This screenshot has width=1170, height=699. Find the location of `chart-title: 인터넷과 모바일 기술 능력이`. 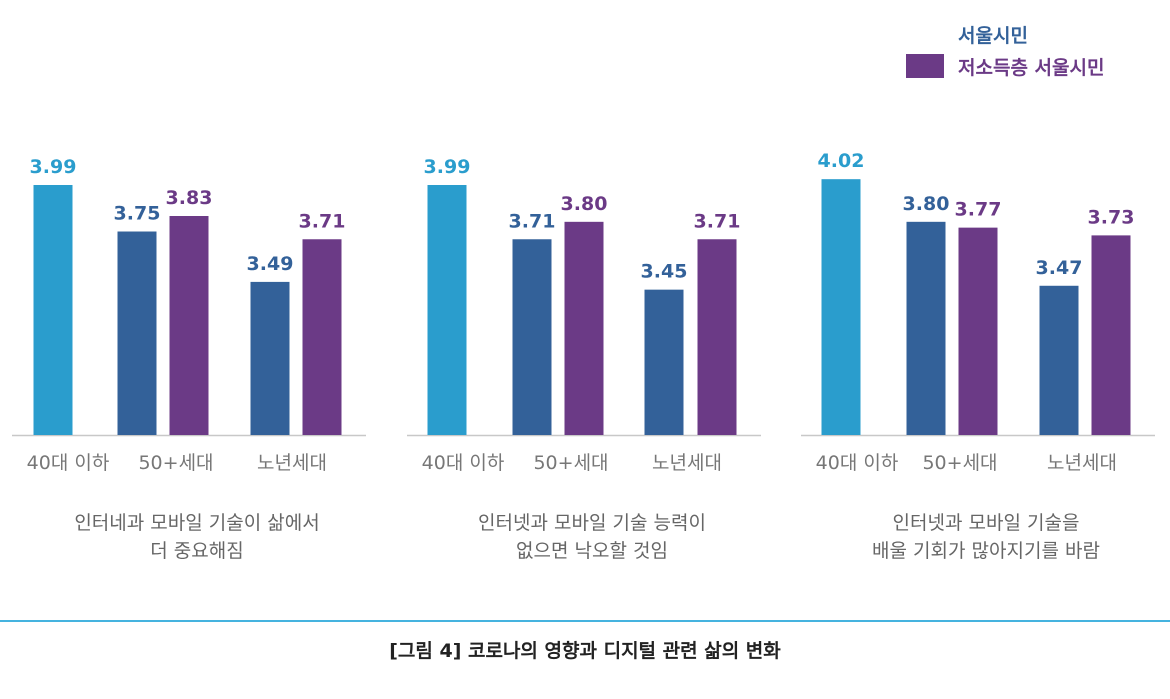

chart-title: 인터넷과 모바일 기술 능력이 is located at coordinates (592, 523).